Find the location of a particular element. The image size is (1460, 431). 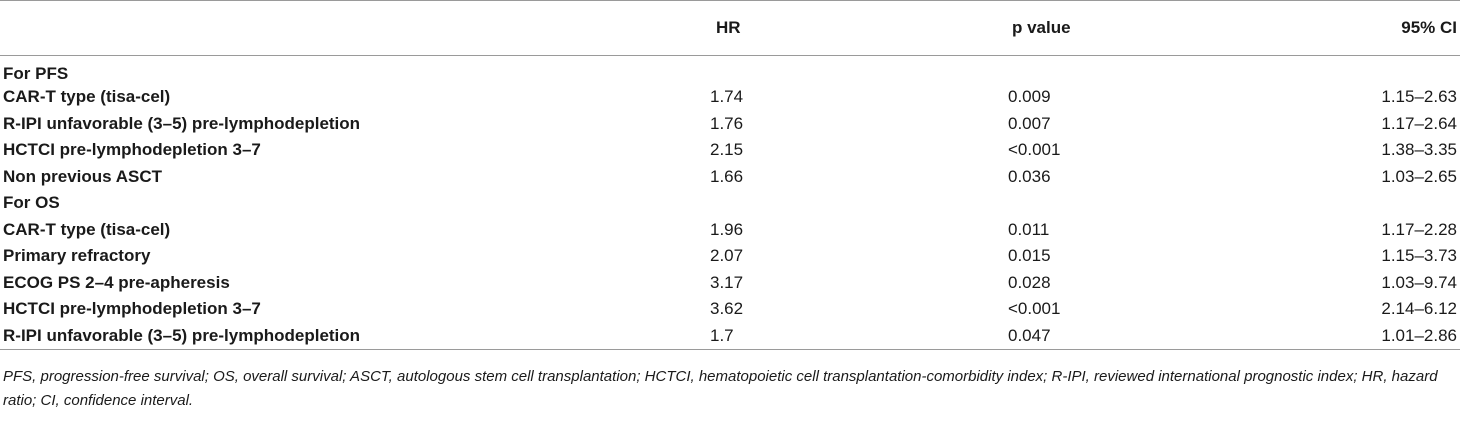

table-row: For PFS is located at coordinates (730, 70).